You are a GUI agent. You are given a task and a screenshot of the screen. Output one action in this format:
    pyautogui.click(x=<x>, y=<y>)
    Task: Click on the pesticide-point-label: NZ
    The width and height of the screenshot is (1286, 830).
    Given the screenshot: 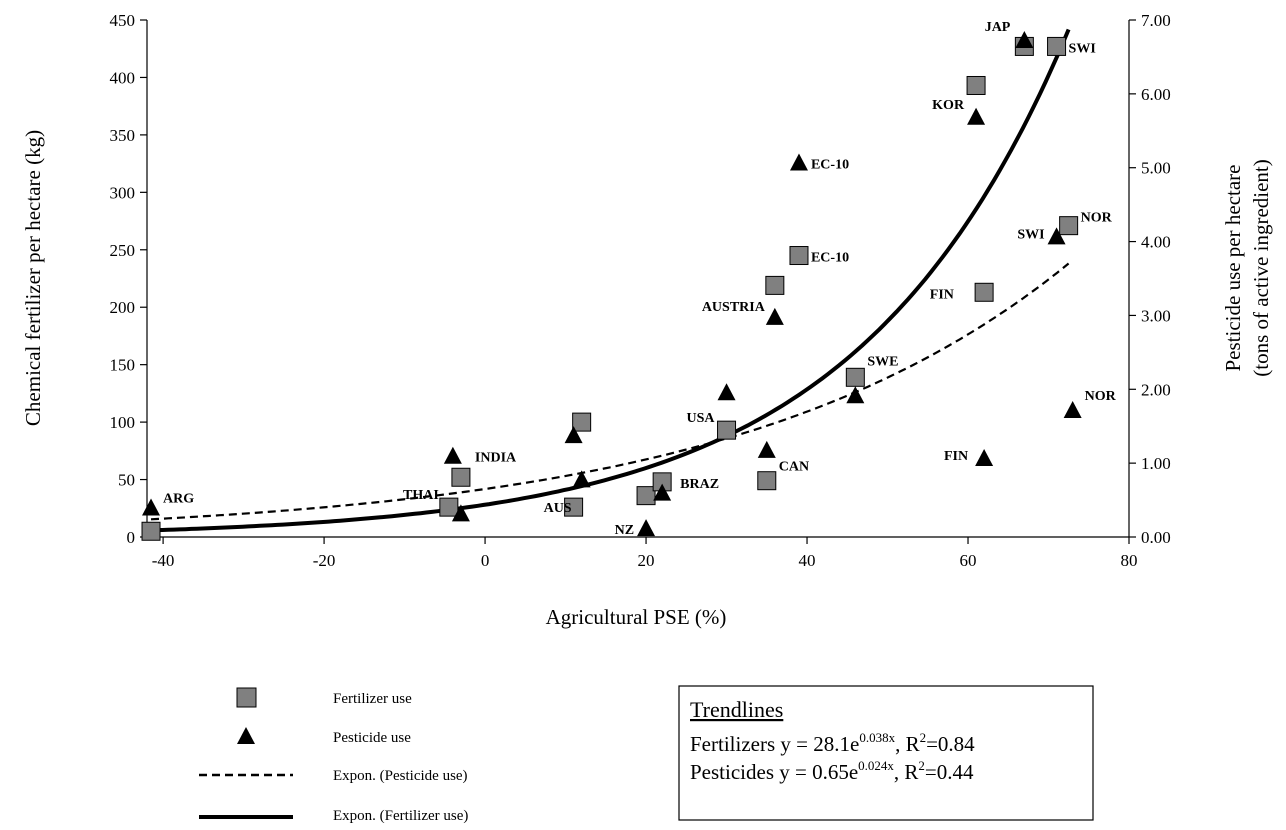 What is the action you would take?
    pyautogui.click(x=624, y=530)
    